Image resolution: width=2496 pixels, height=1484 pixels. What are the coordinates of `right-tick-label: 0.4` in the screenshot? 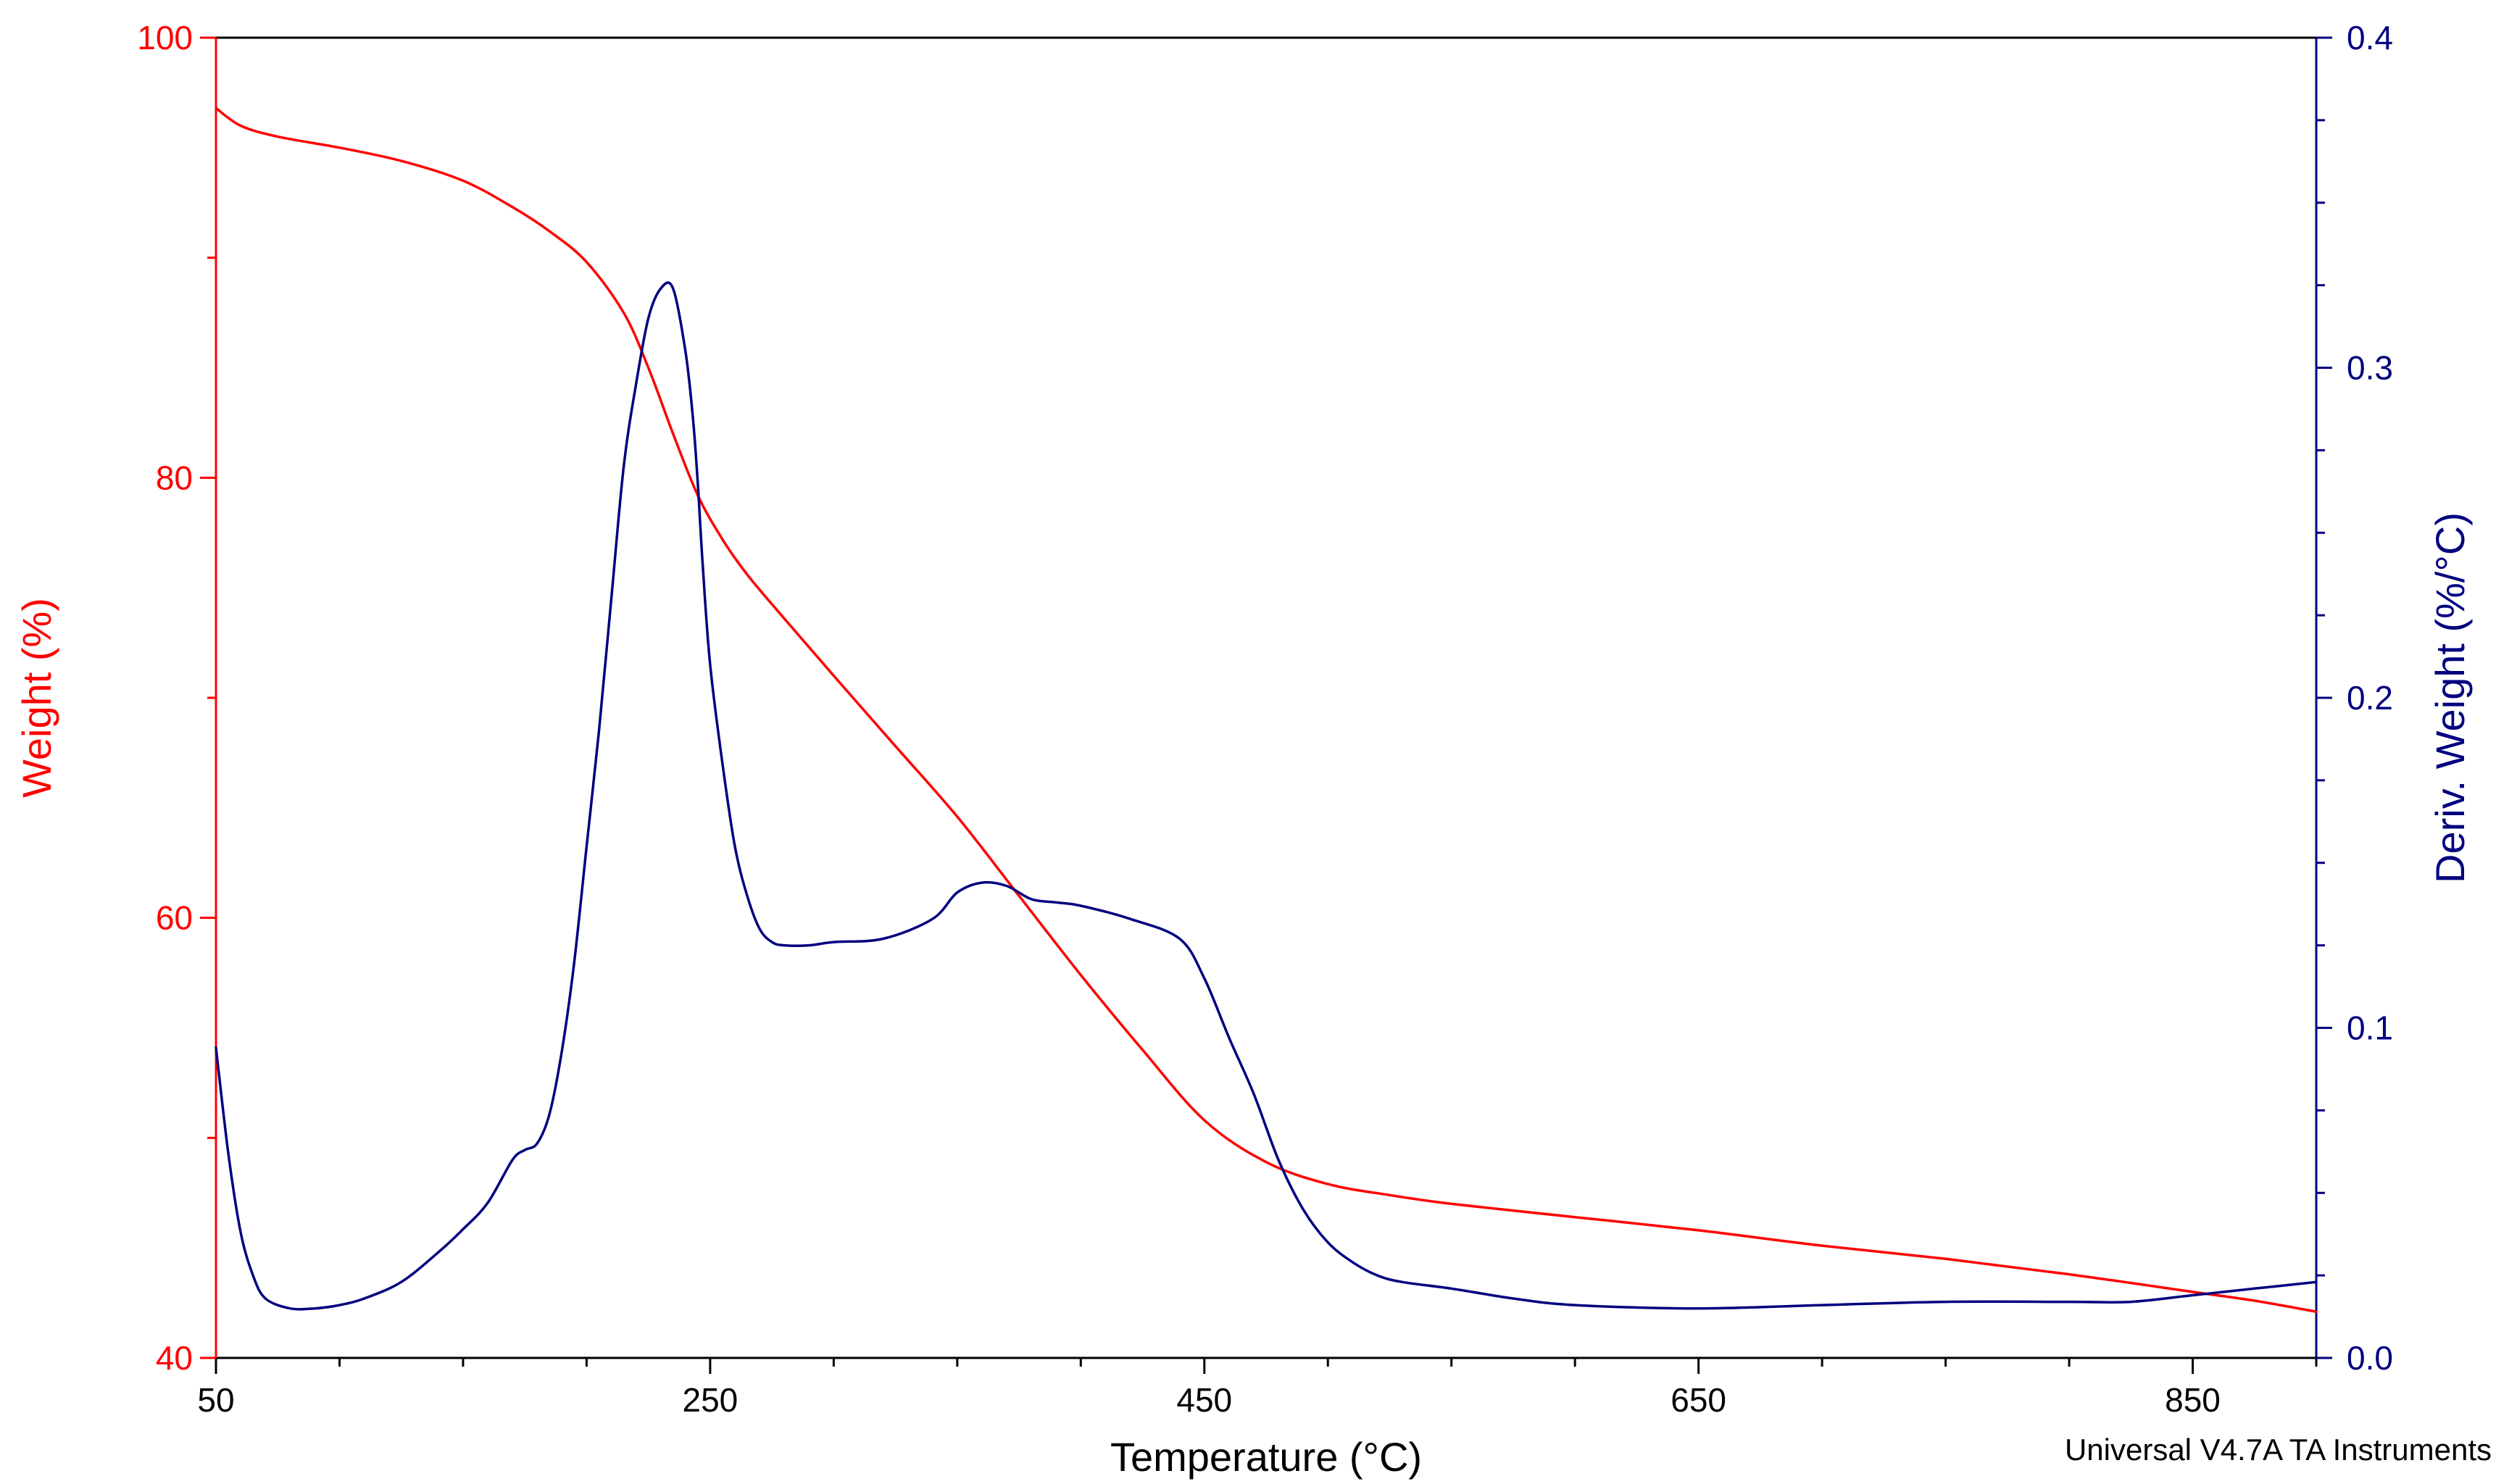 It's located at (2370, 38).